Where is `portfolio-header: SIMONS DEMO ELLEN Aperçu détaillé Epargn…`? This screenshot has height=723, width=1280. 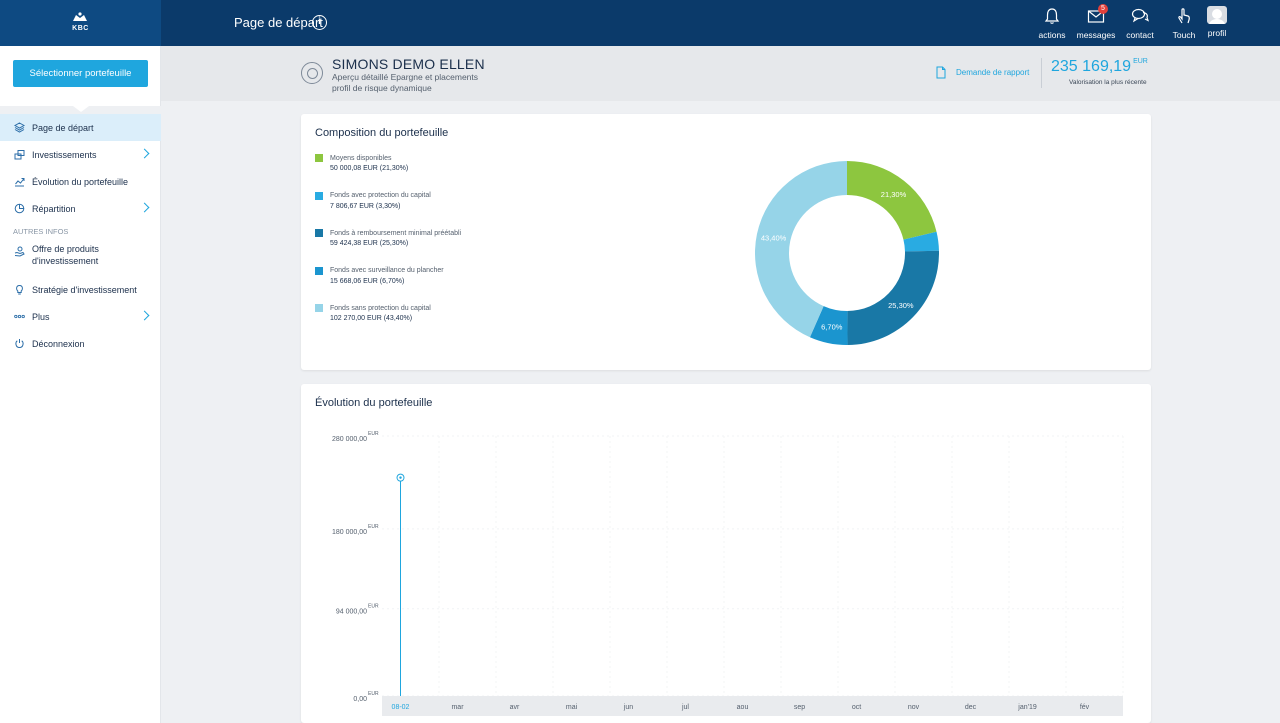 portfolio-header: SIMONS DEMO ELLEN Aperçu détaillé Epargn… is located at coordinates (720, 73).